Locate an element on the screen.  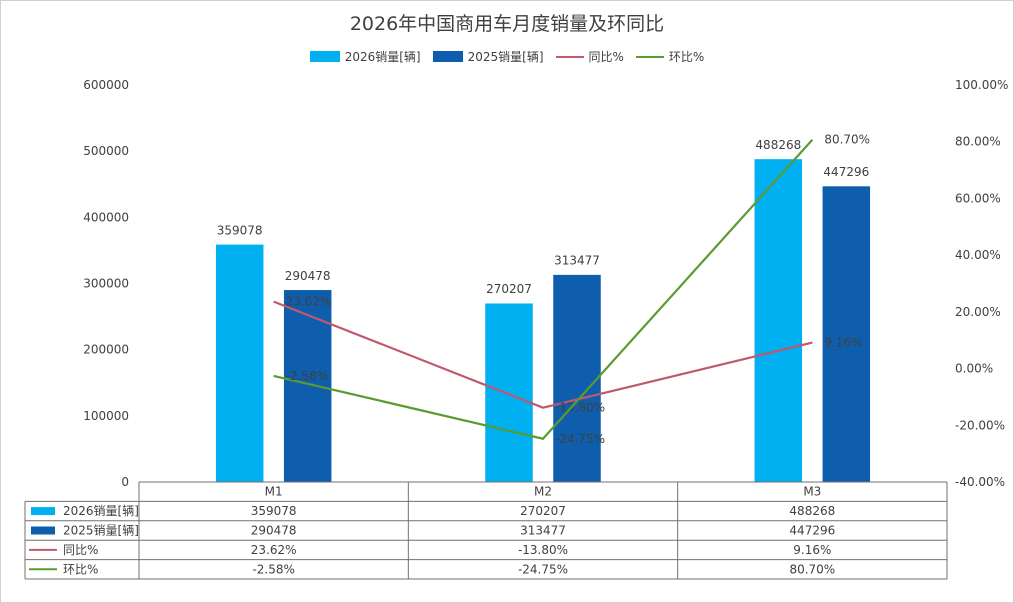
y-right-tick-label: 20.00% is located at coordinates (978, 312).